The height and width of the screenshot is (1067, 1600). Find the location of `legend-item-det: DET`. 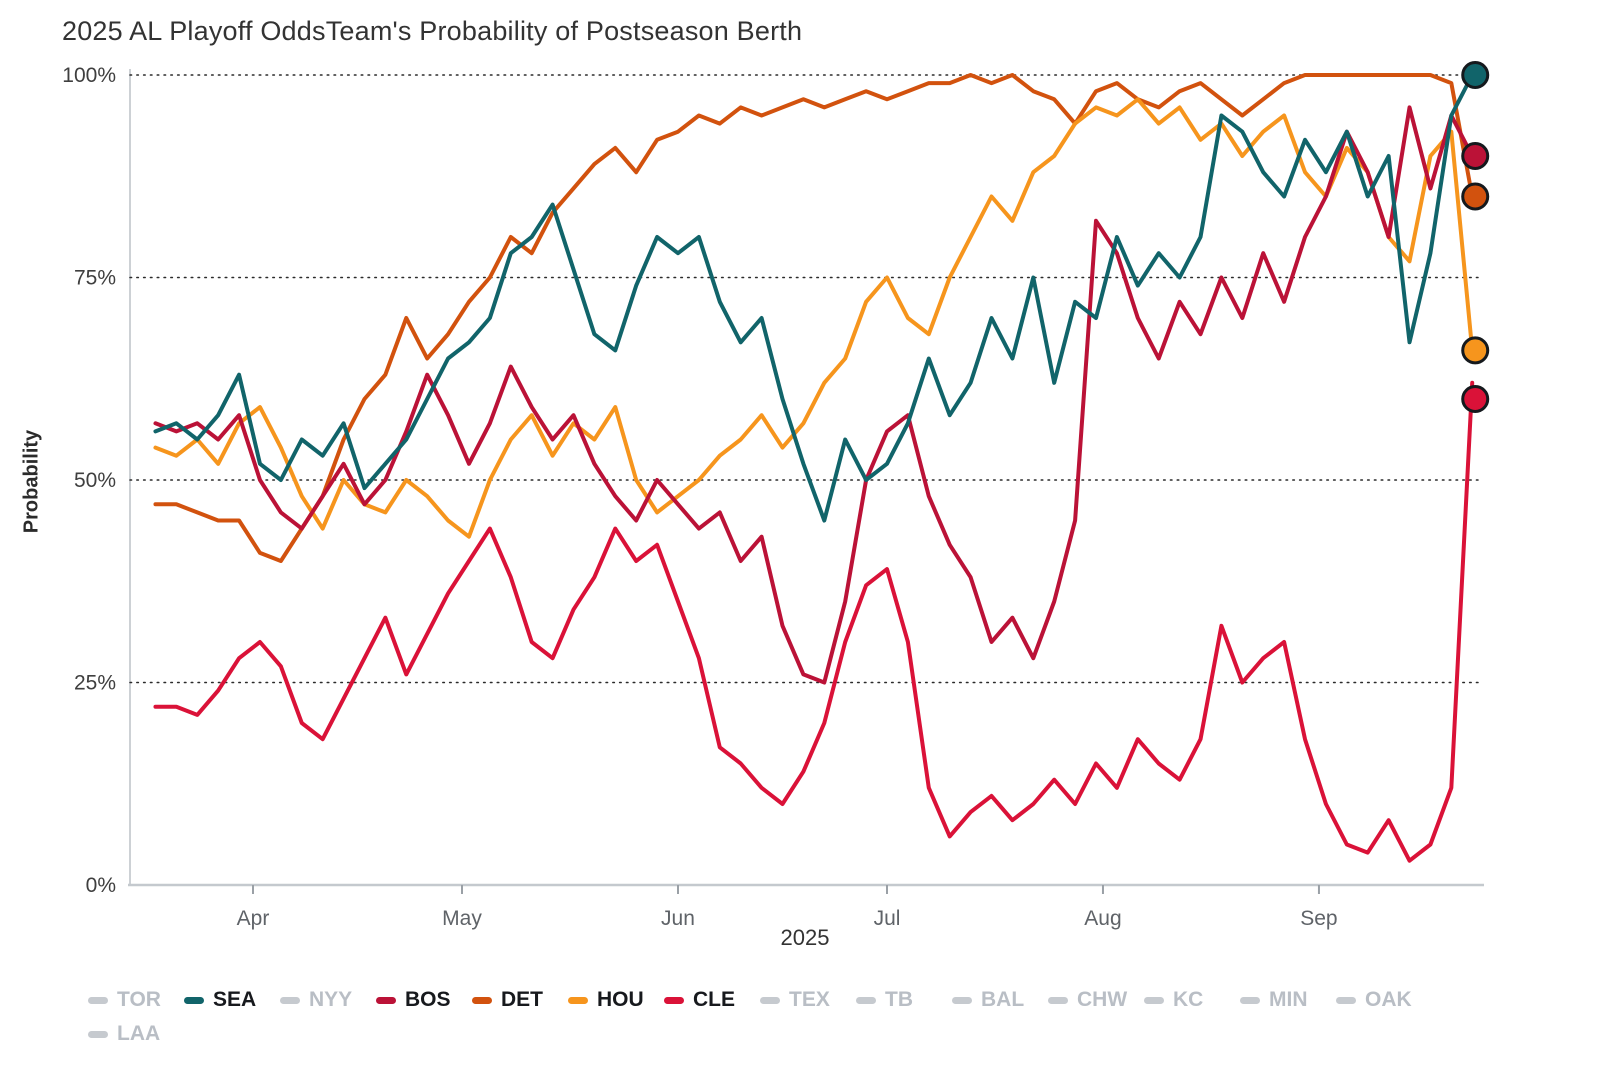

legend-item-det: DET is located at coordinates (520, 1000).